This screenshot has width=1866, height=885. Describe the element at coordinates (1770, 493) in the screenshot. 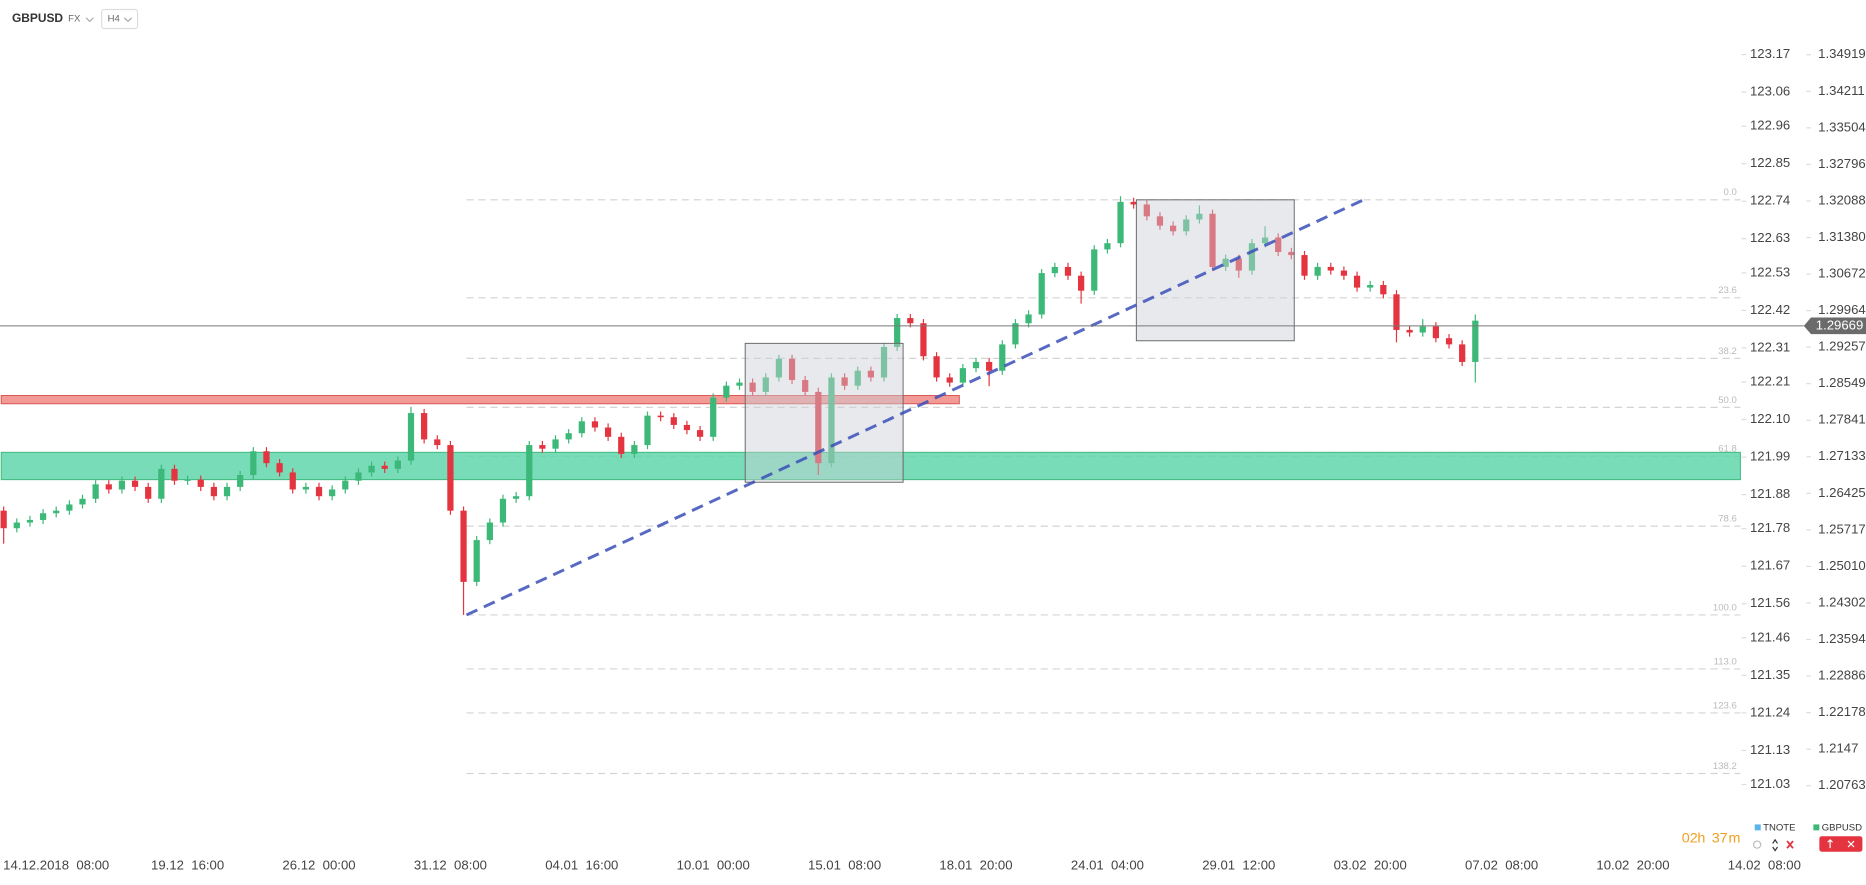

I see `y2-tick-label: 121.88` at that location.